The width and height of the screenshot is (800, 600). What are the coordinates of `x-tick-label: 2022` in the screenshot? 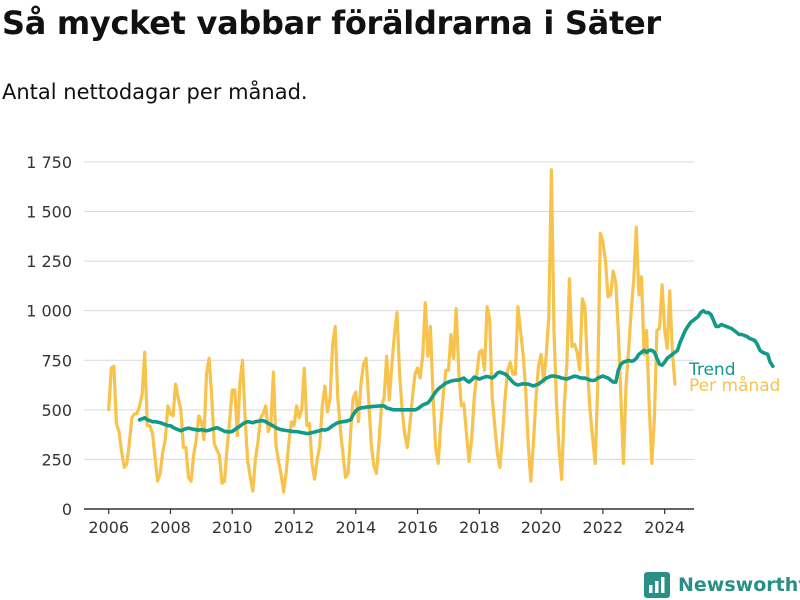 It's located at (603, 527).